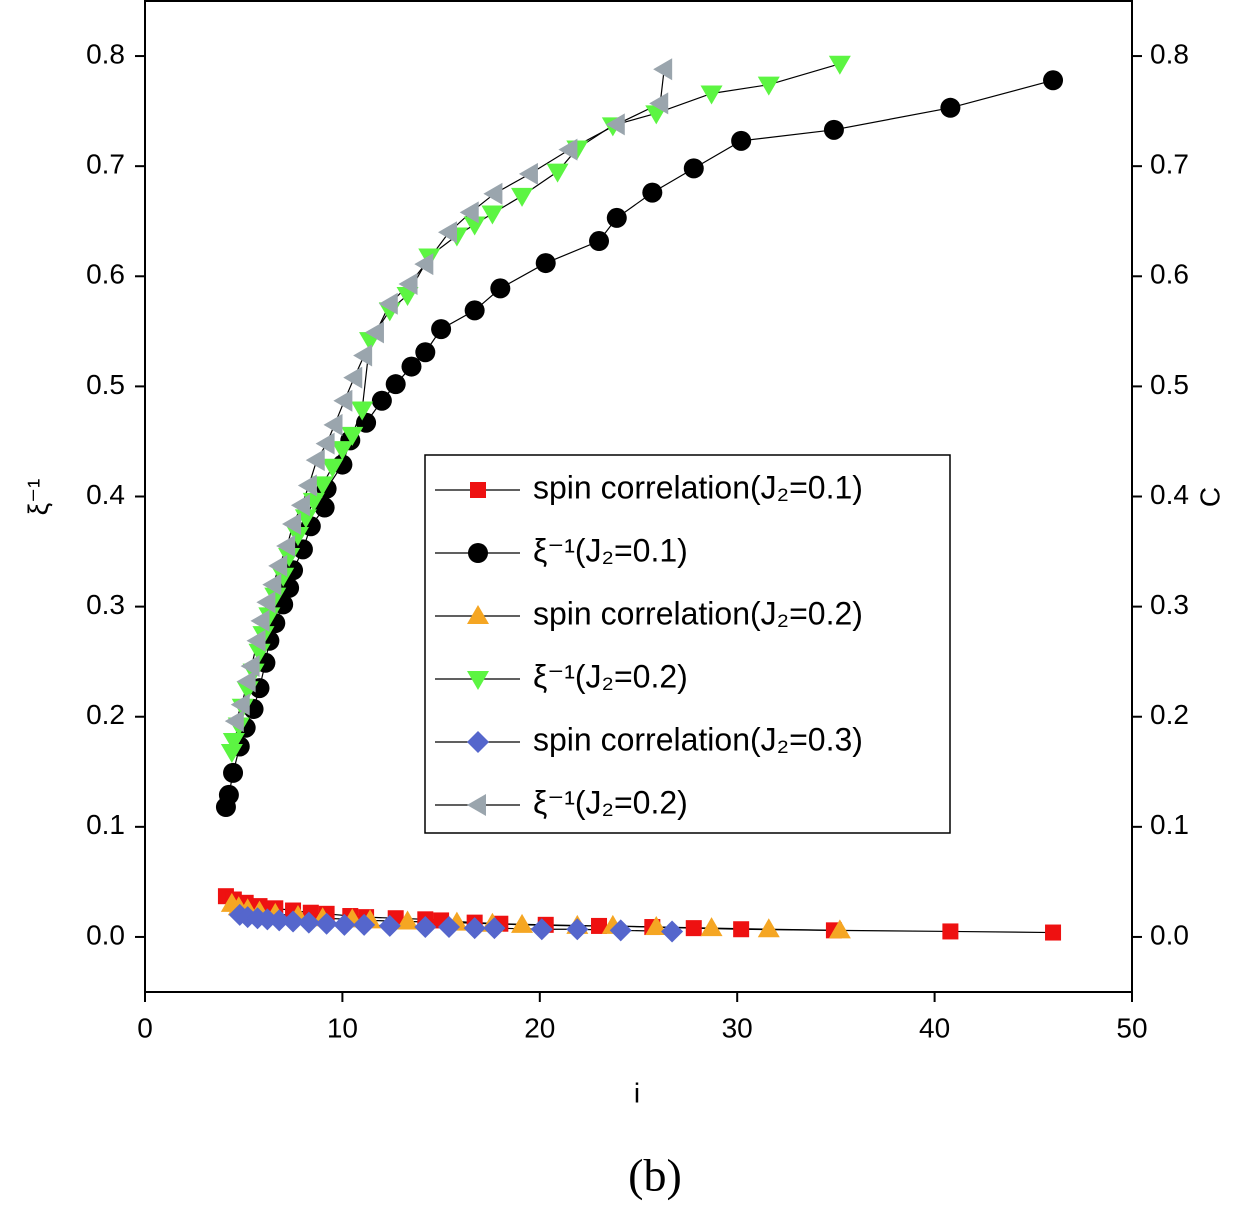 This screenshot has width=1246, height=1211. Describe the element at coordinates (655, 1175) in the screenshot. I see `caption: (b)` at that location.